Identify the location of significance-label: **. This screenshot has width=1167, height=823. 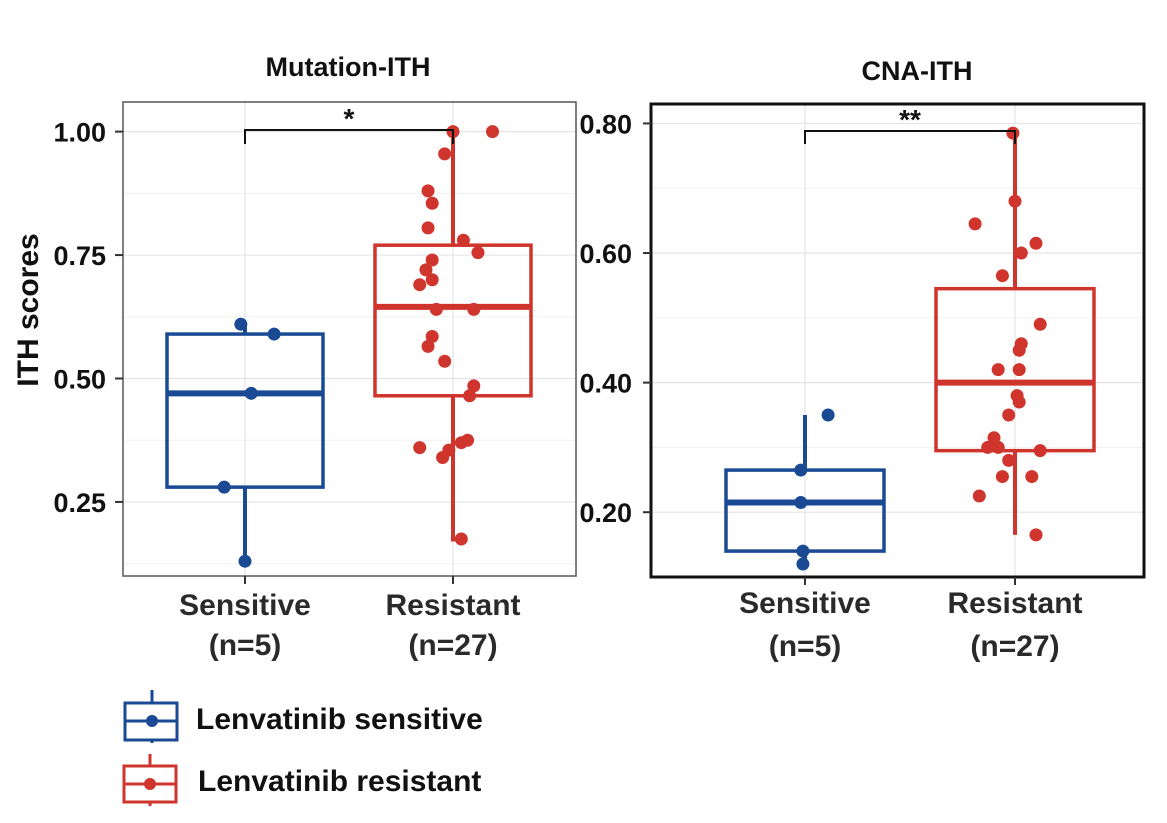
(910, 119).